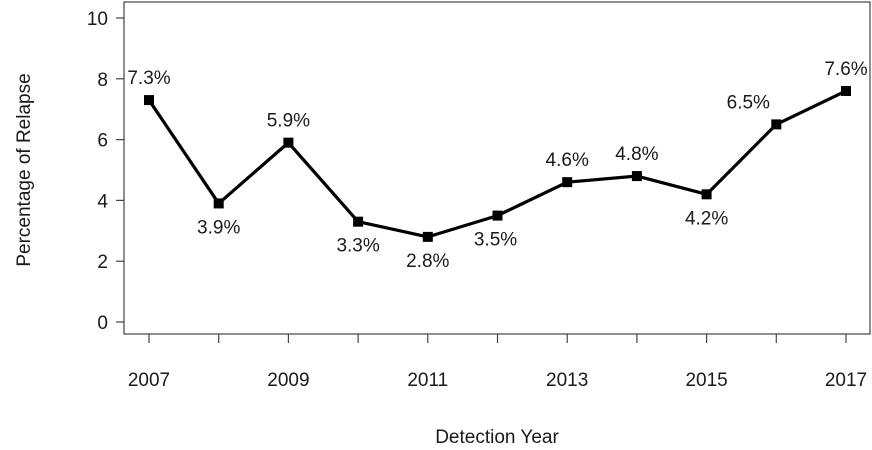 This screenshot has width=872, height=450. Describe the element at coordinates (497, 437) in the screenshot. I see `x-axis-title: Detection Year` at that location.